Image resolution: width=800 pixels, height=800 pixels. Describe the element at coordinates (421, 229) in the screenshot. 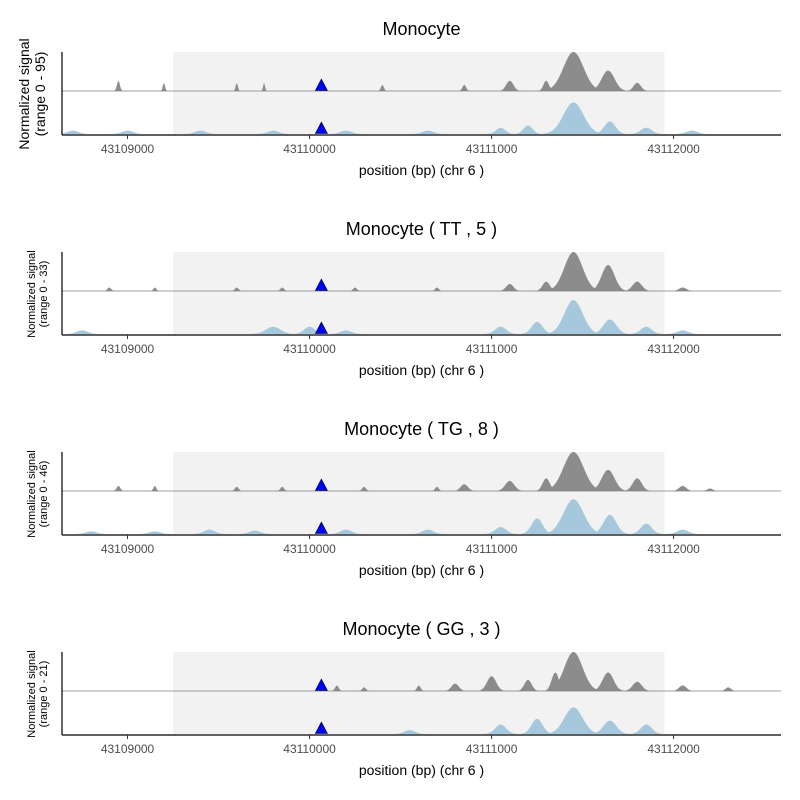

I see `chart-title: Monocyte ( TT , 5 )` at that location.